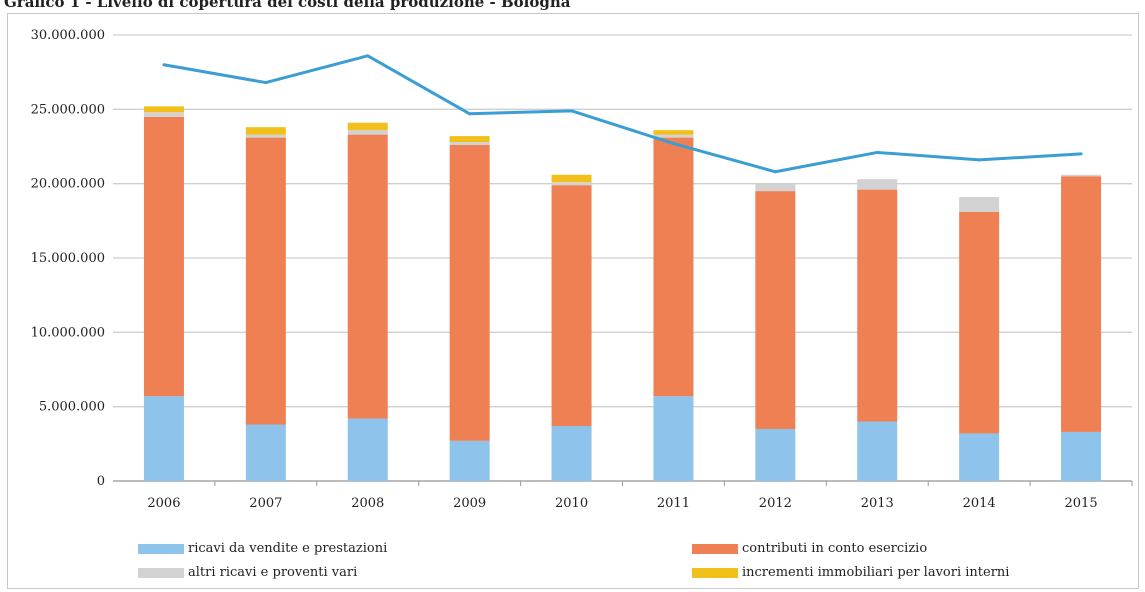  I want to click on legend-swatch-contributi, so click(715, 548).